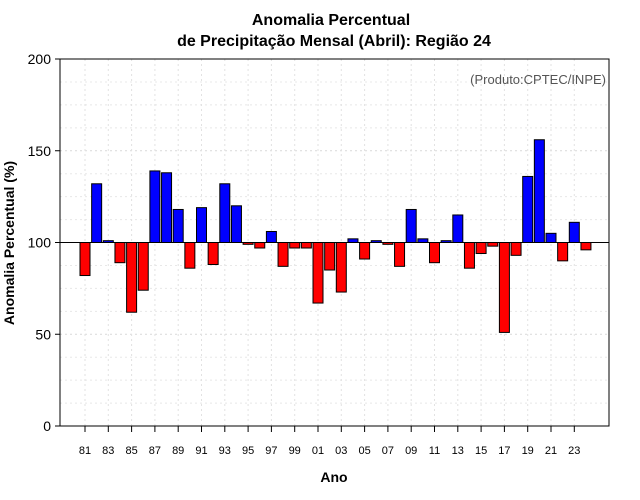 The height and width of the screenshot is (500, 640). What do you see at coordinates (551, 451) in the screenshot?
I see `x-tick-label: 21` at bounding box center [551, 451].